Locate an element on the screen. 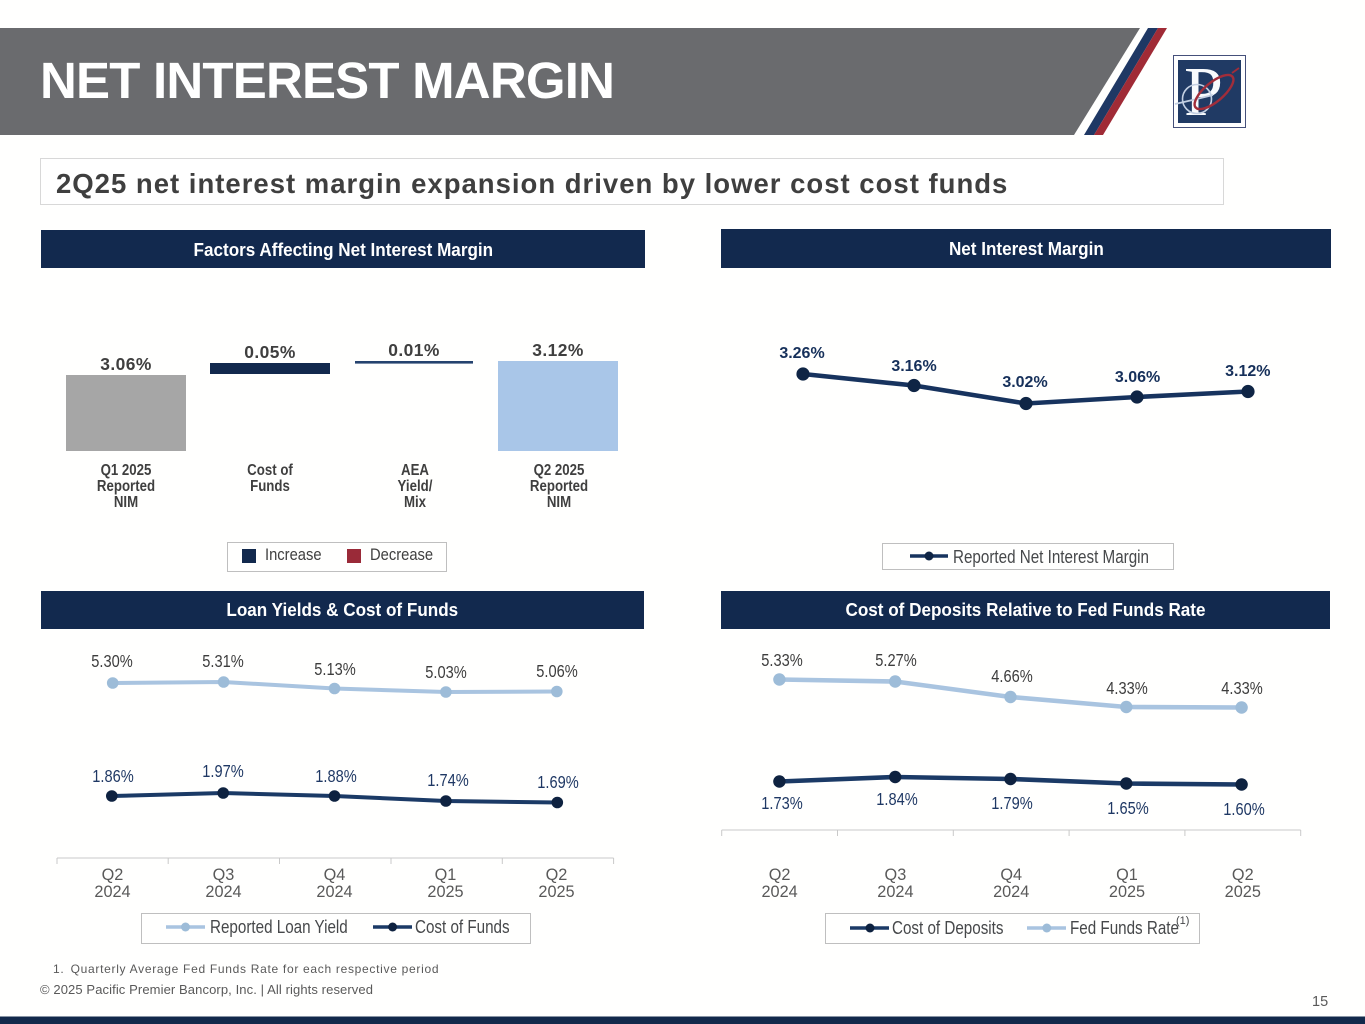 This screenshot has width=1365, height=1024. svg-text: P is located at coordinates (1203, 91).